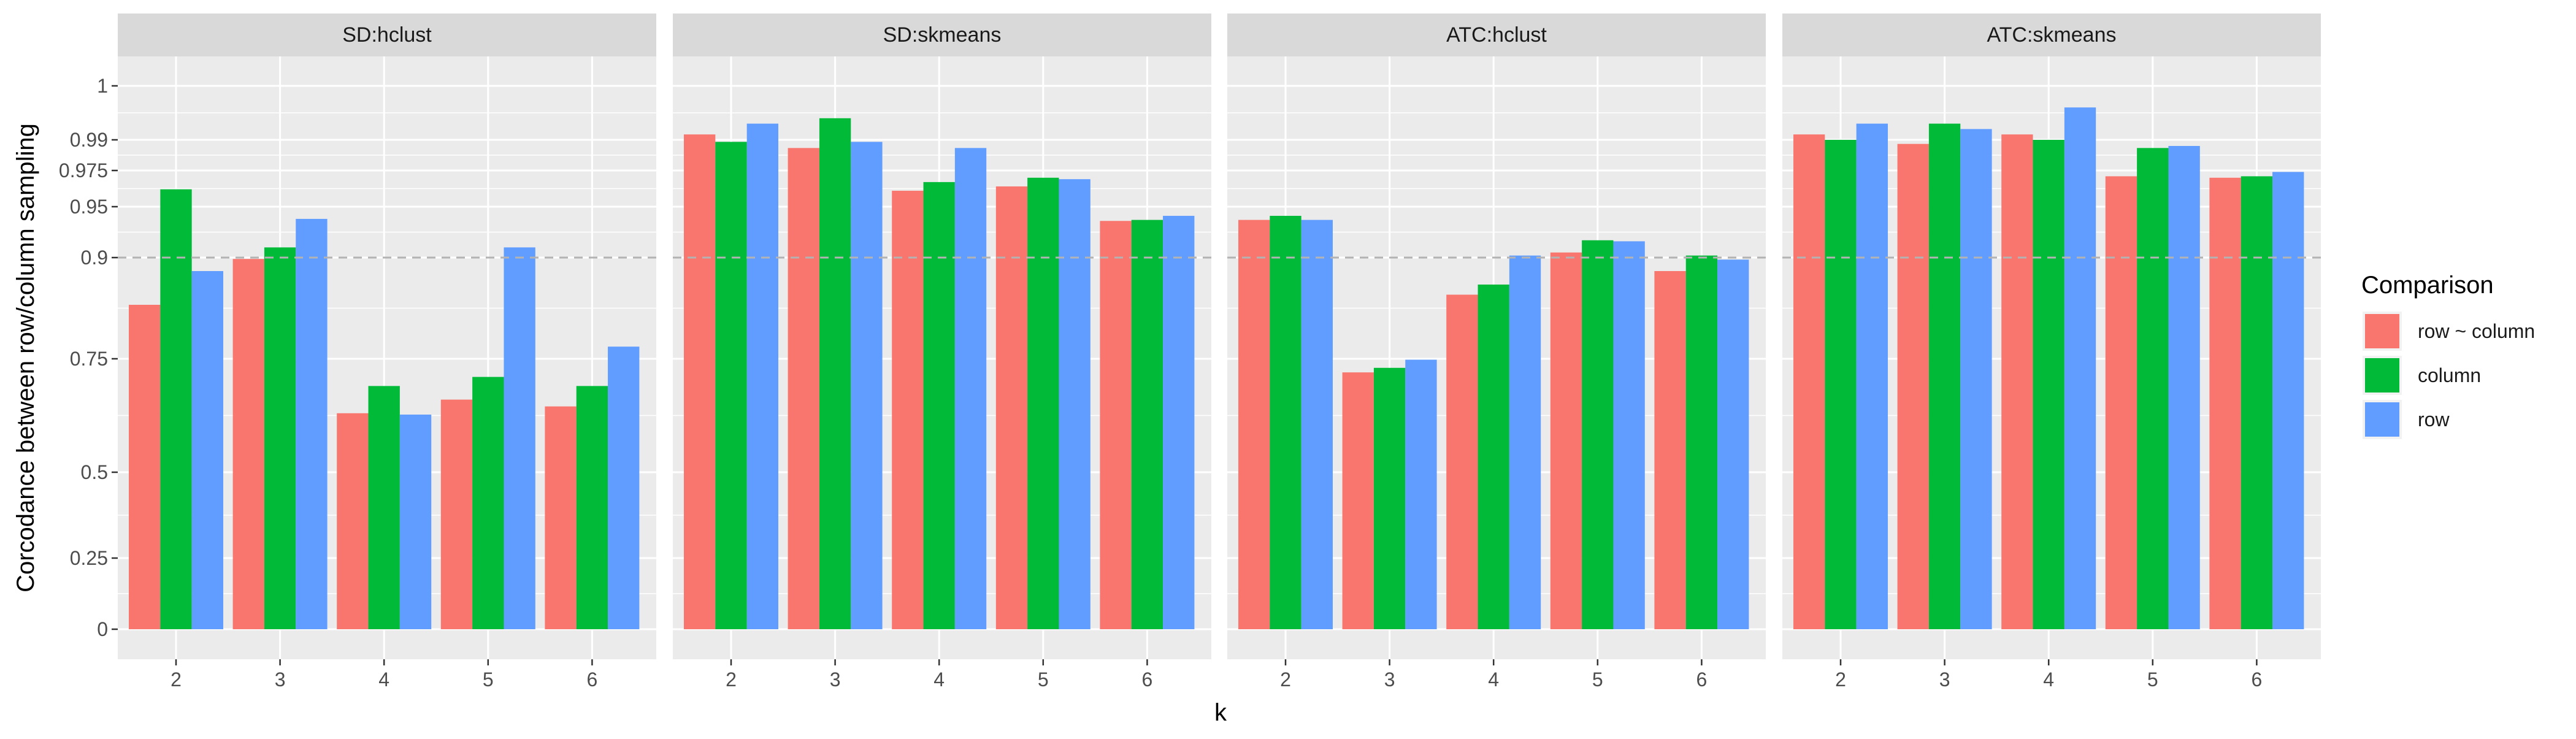 This screenshot has width=2576, height=739. I want to click on y-tick-label: 0.9, so click(94, 258).